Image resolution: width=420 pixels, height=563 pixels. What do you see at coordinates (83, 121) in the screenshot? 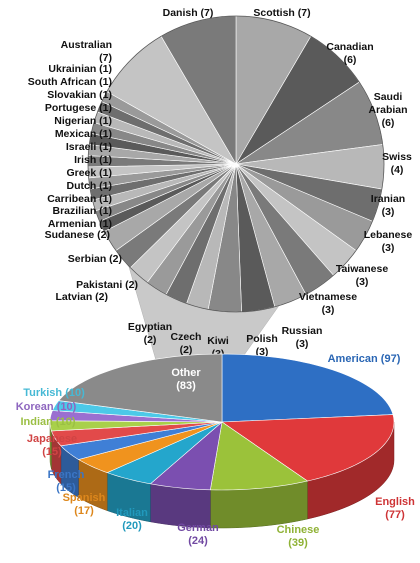
I see `slice-label-nigerian: Nigerian (1)` at bounding box center [83, 121].